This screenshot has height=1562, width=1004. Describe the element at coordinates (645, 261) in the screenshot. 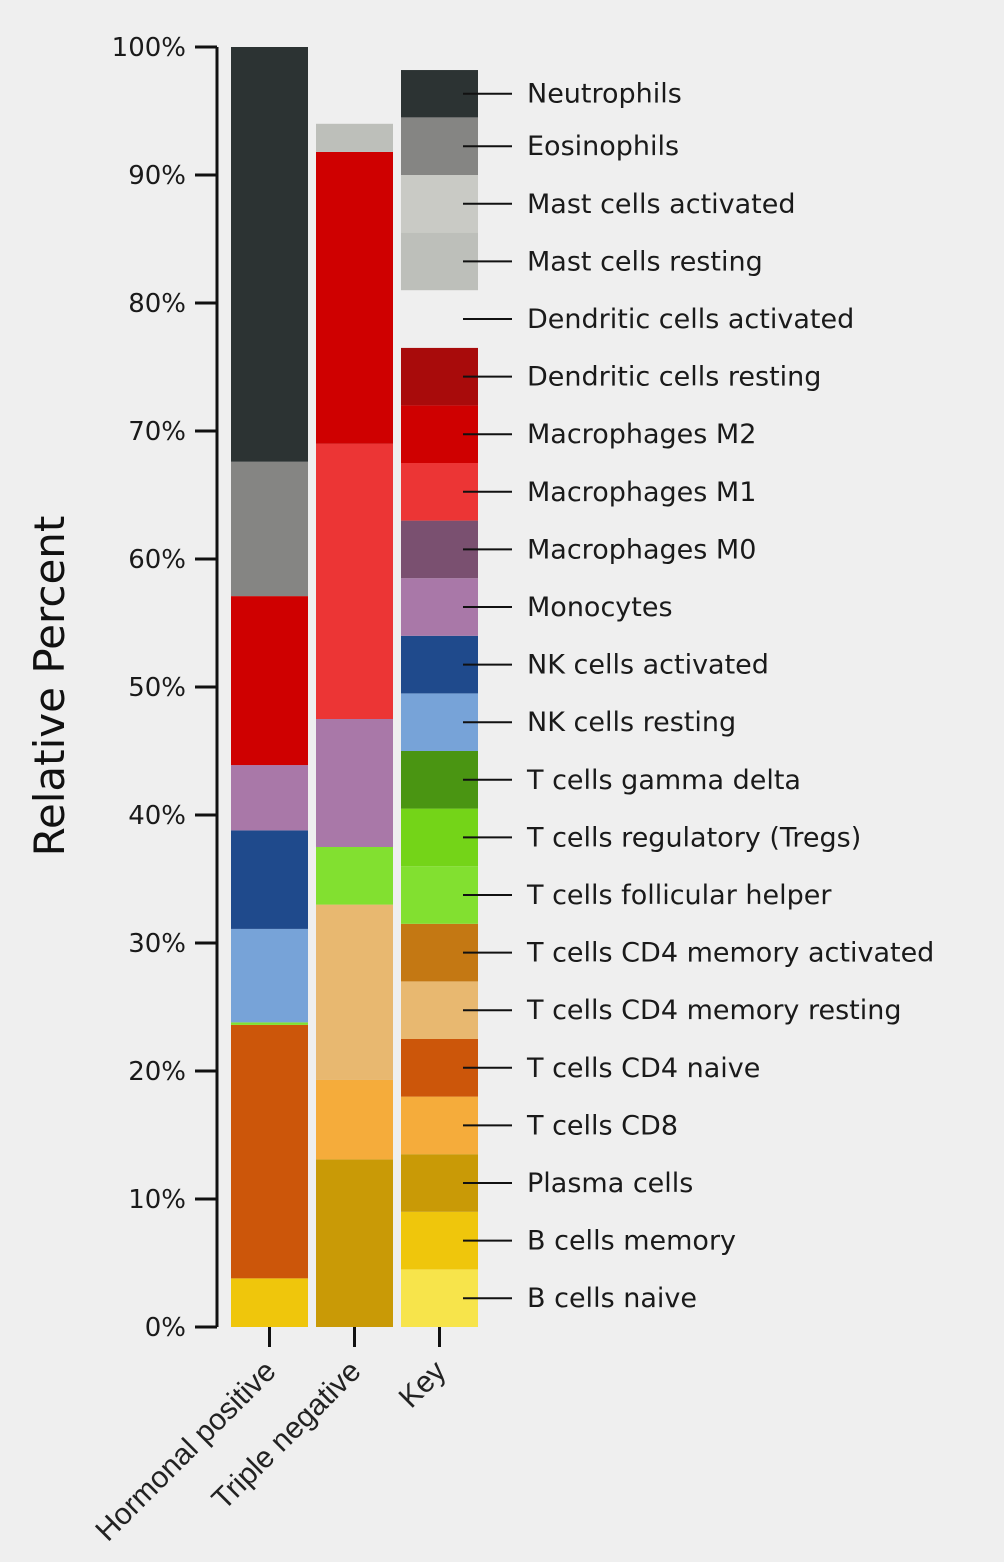

I see `key-label-mast-cells-resting: Mast cells resting` at that location.